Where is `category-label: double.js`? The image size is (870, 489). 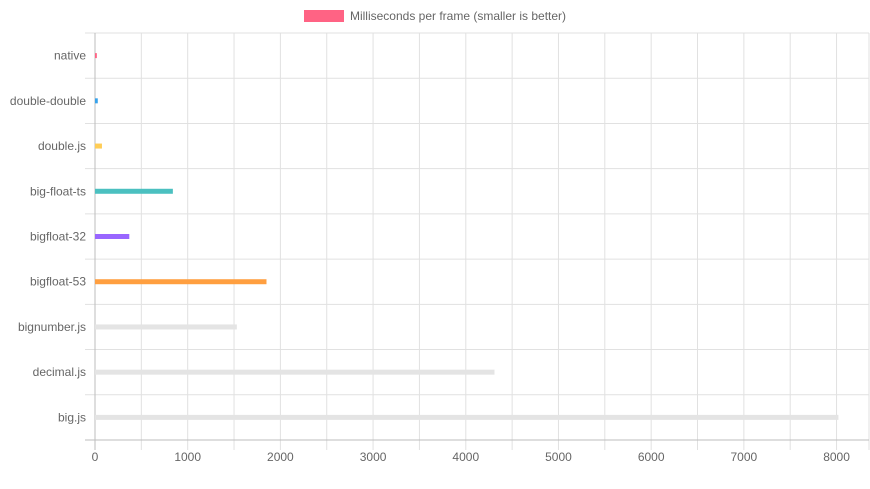 category-label: double.js is located at coordinates (62, 146).